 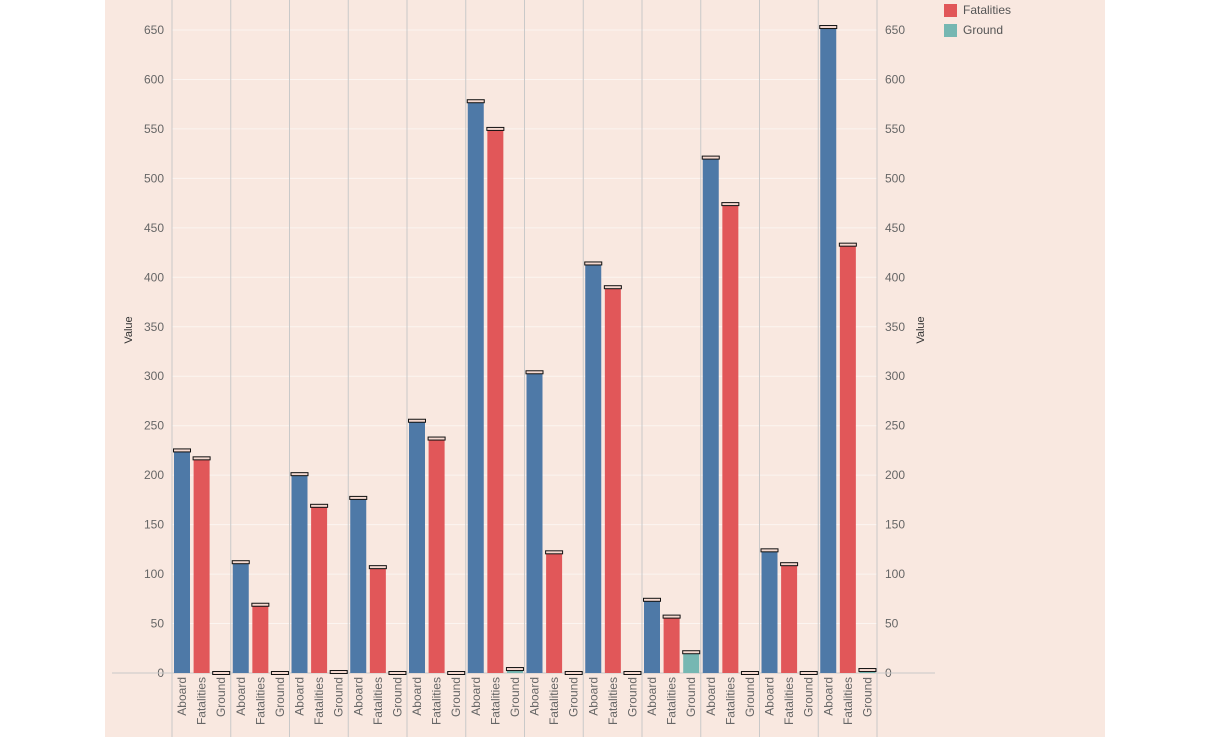 I want to click on y-tick-label-left: 450, so click(x=154, y=228).